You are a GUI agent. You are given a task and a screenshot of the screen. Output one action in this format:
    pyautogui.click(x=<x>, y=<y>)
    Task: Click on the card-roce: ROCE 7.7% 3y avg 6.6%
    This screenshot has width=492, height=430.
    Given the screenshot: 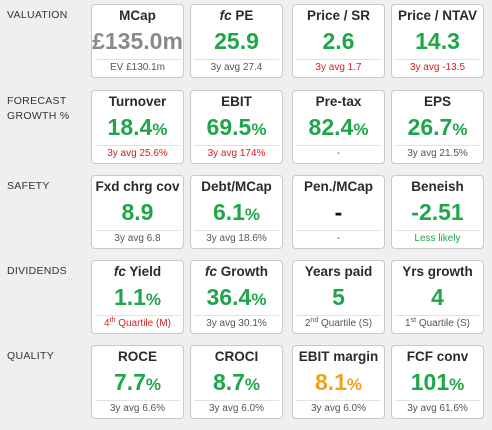 What is the action you would take?
    pyautogui.click(x=137, y=382)
    